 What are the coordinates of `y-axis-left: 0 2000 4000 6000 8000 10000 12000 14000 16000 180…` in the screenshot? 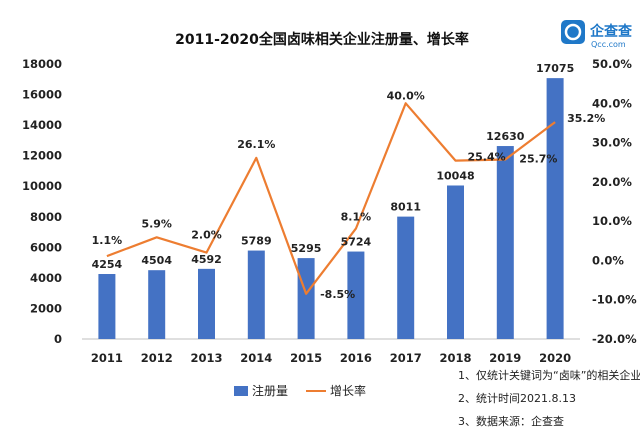 It's located at (42, 201).